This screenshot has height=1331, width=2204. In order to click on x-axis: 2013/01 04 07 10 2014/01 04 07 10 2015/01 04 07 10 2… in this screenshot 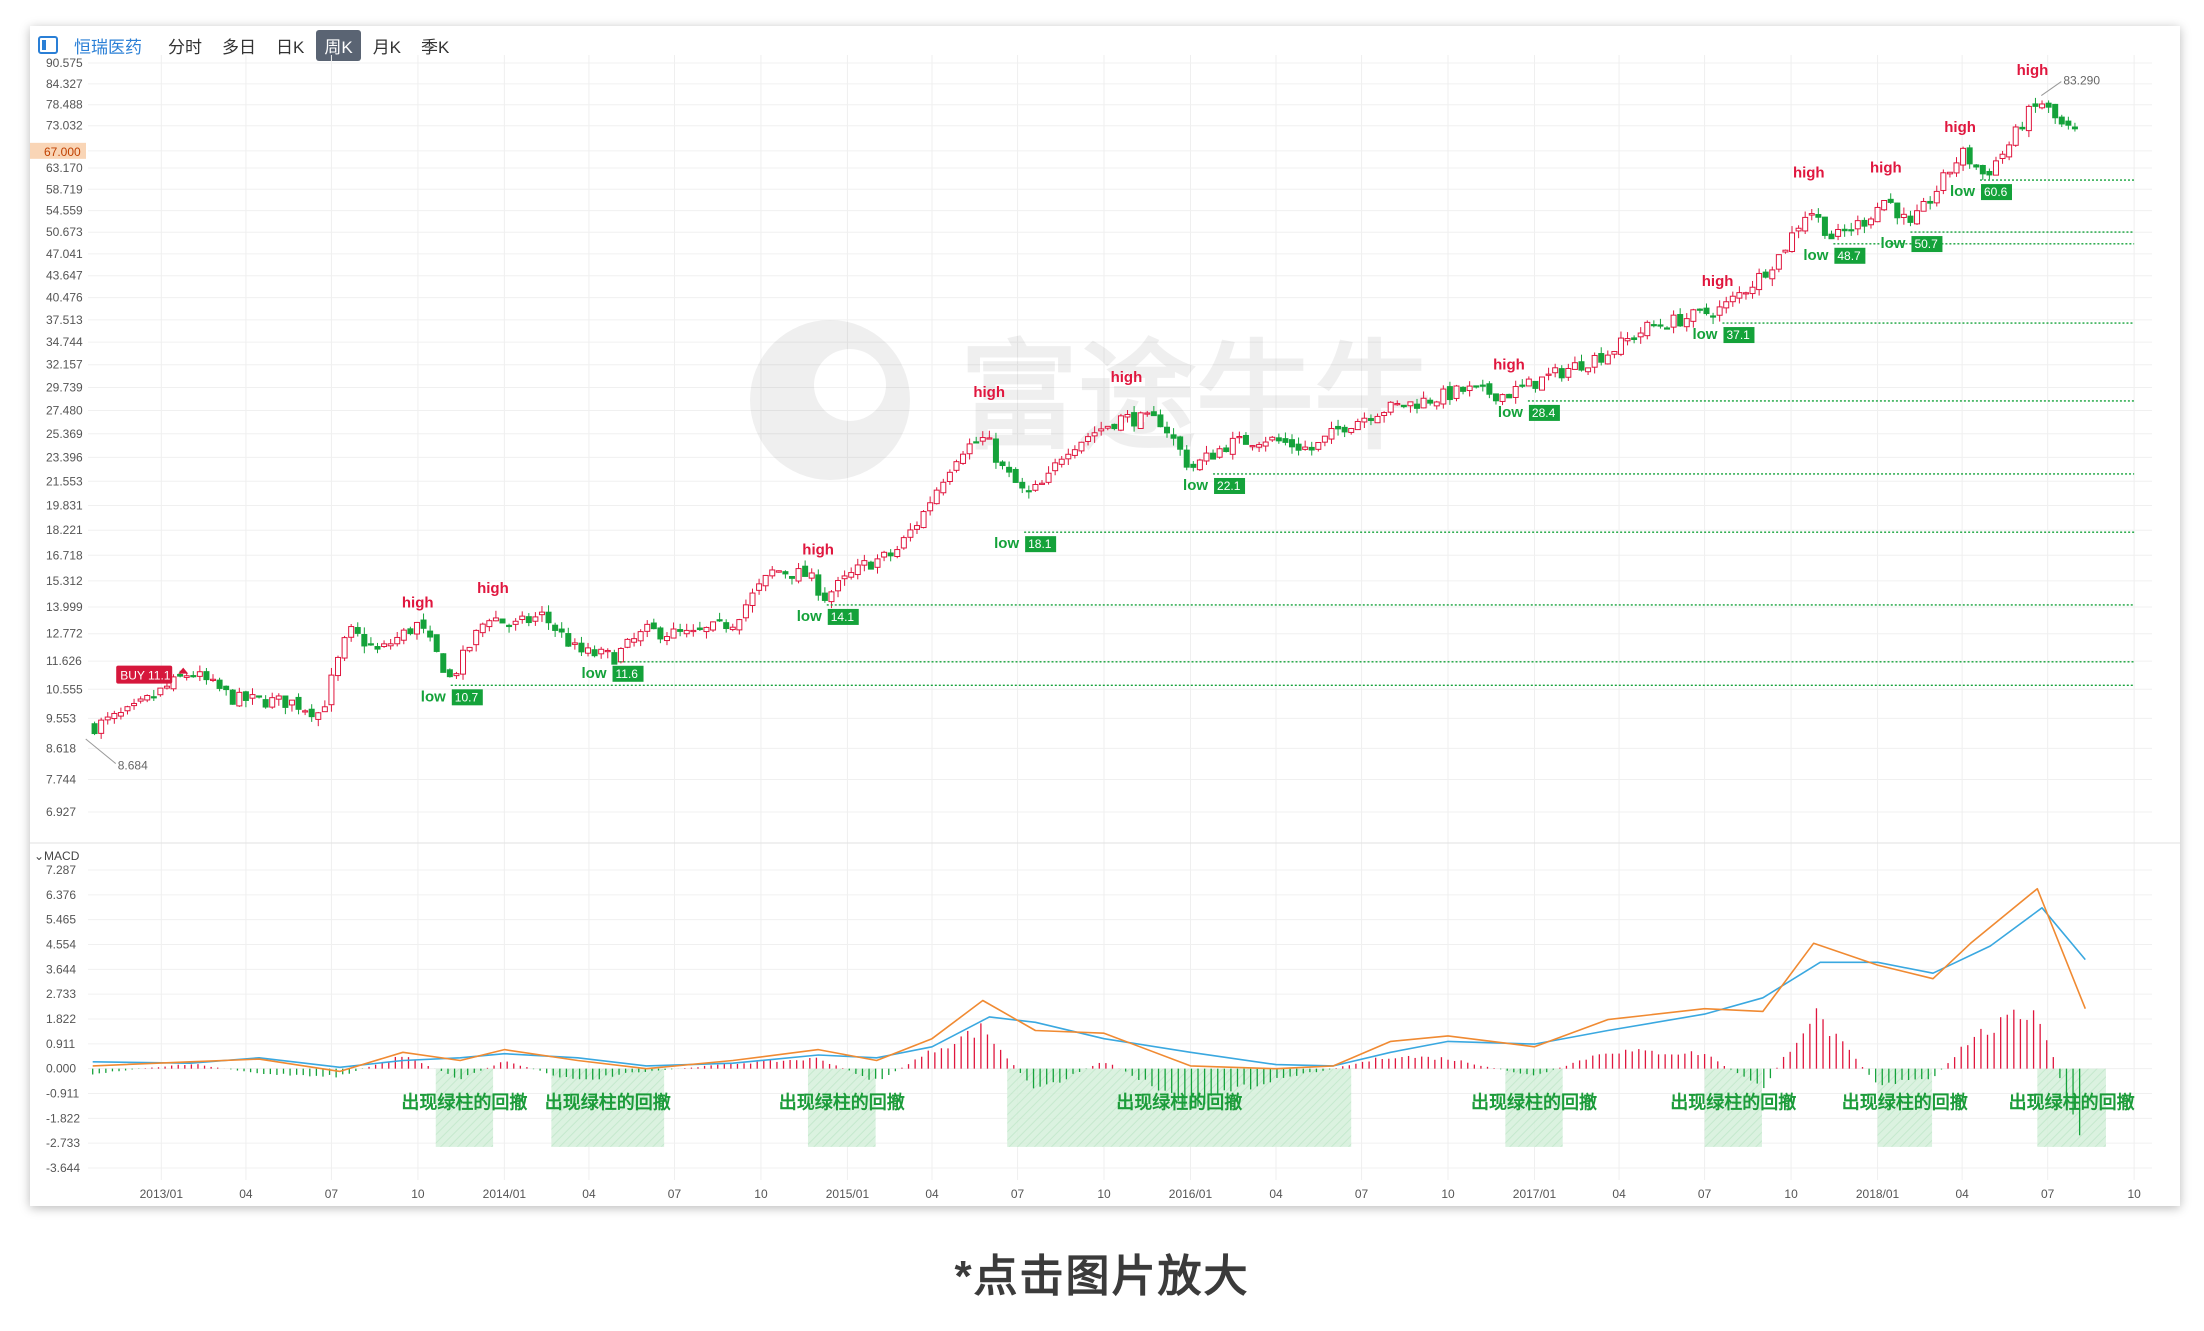, I will do `click(1141, 1194)`.